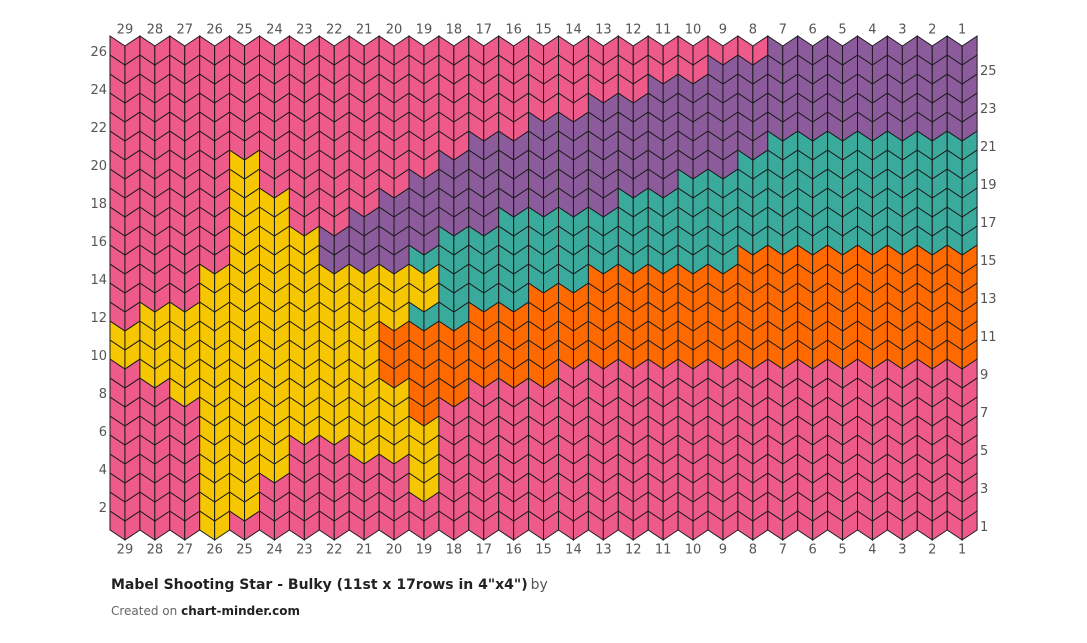 Image resolution: width=1087 pixels, height=643 pixels. I want to click on column-label-top: 29, so click(125, 30).